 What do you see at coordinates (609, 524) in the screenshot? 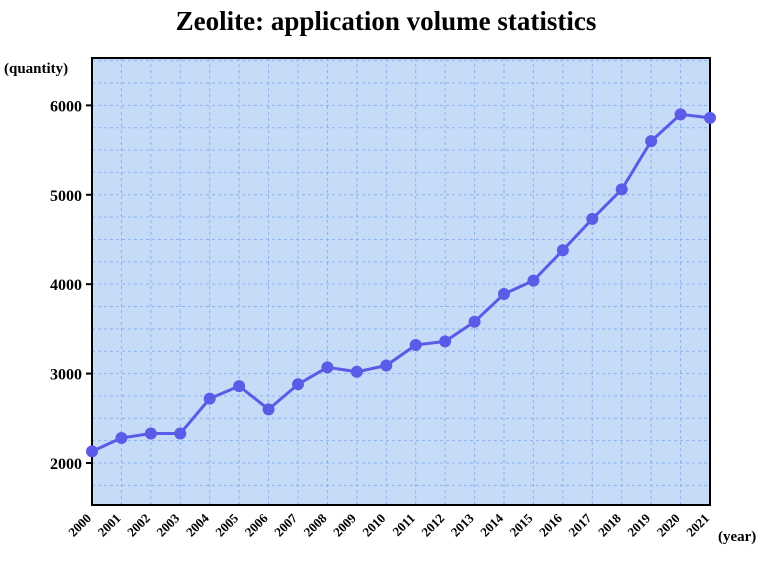
I see `x-tick-label: 2018` at bounding box center [609, 524].